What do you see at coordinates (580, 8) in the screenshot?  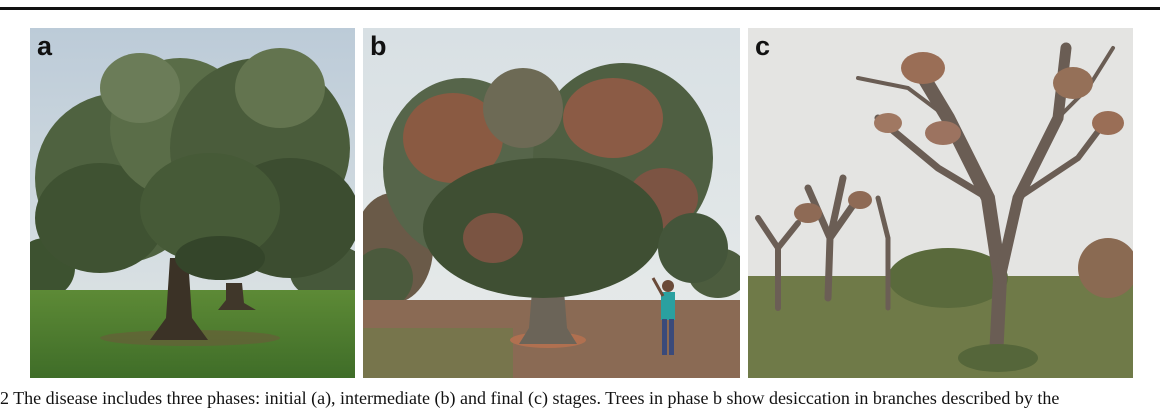 I see `top-rule` at bounding box center [580, 8].